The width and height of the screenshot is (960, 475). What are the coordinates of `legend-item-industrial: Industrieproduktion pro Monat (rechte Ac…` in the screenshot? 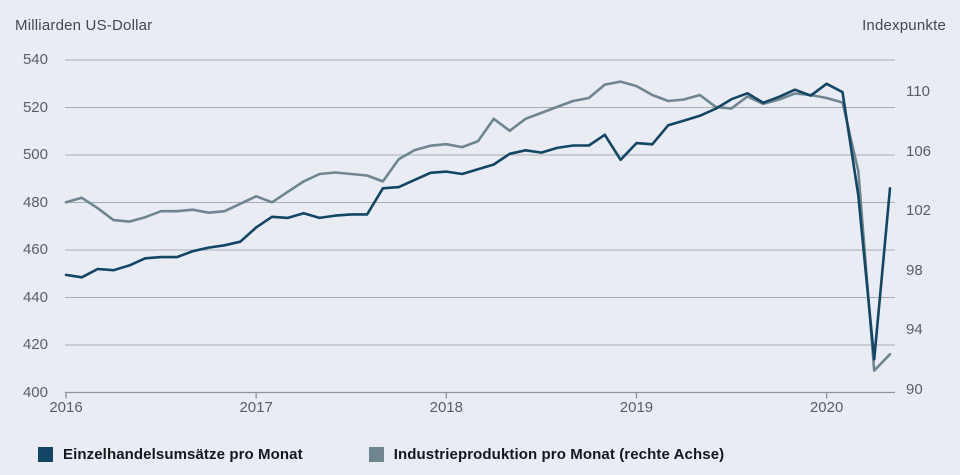 It's located at (546, 454).